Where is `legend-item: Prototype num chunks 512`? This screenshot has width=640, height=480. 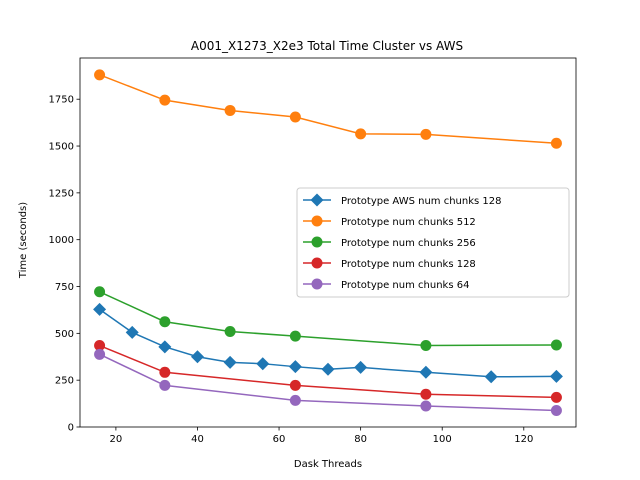 legend-item: Prototype num chunks 512 is located at coordinates (389, 221).